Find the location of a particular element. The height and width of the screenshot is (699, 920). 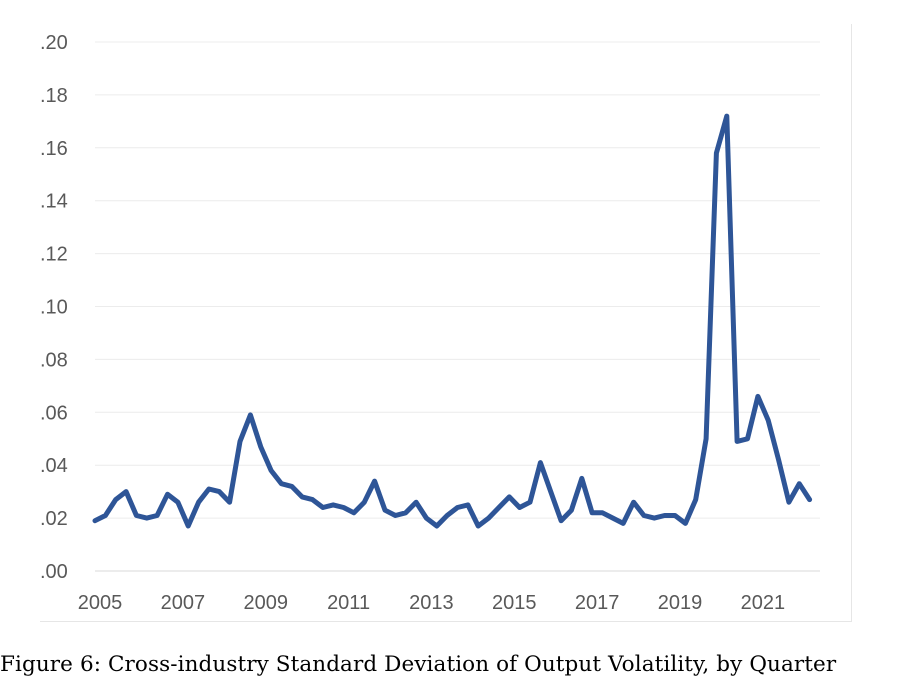

y-axis-tick-labels: .00 .02 .04 .06 .08 .10 .12 .14 .16 .18 .20 is located at coordinates (54, 307).